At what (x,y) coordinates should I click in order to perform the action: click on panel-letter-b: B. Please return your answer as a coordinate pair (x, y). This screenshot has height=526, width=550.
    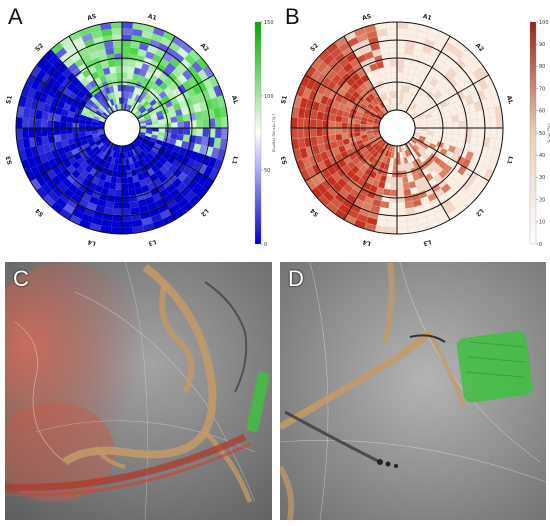
    Looking at the image, I should click on (292, 16).